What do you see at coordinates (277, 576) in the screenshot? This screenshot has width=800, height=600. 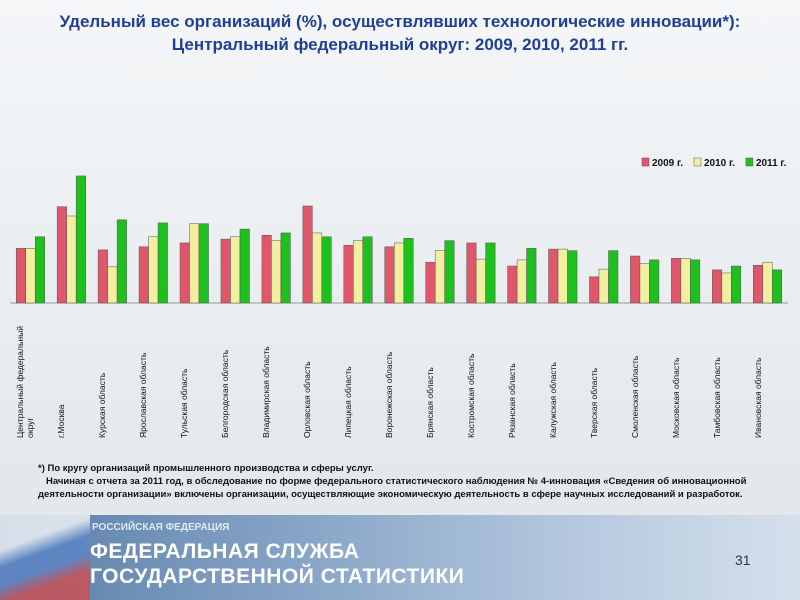 I see `footer-title: ГОСУДАРСТВЕННОЙ СТАТИСТИКИ` at bounding box center [277, 576].